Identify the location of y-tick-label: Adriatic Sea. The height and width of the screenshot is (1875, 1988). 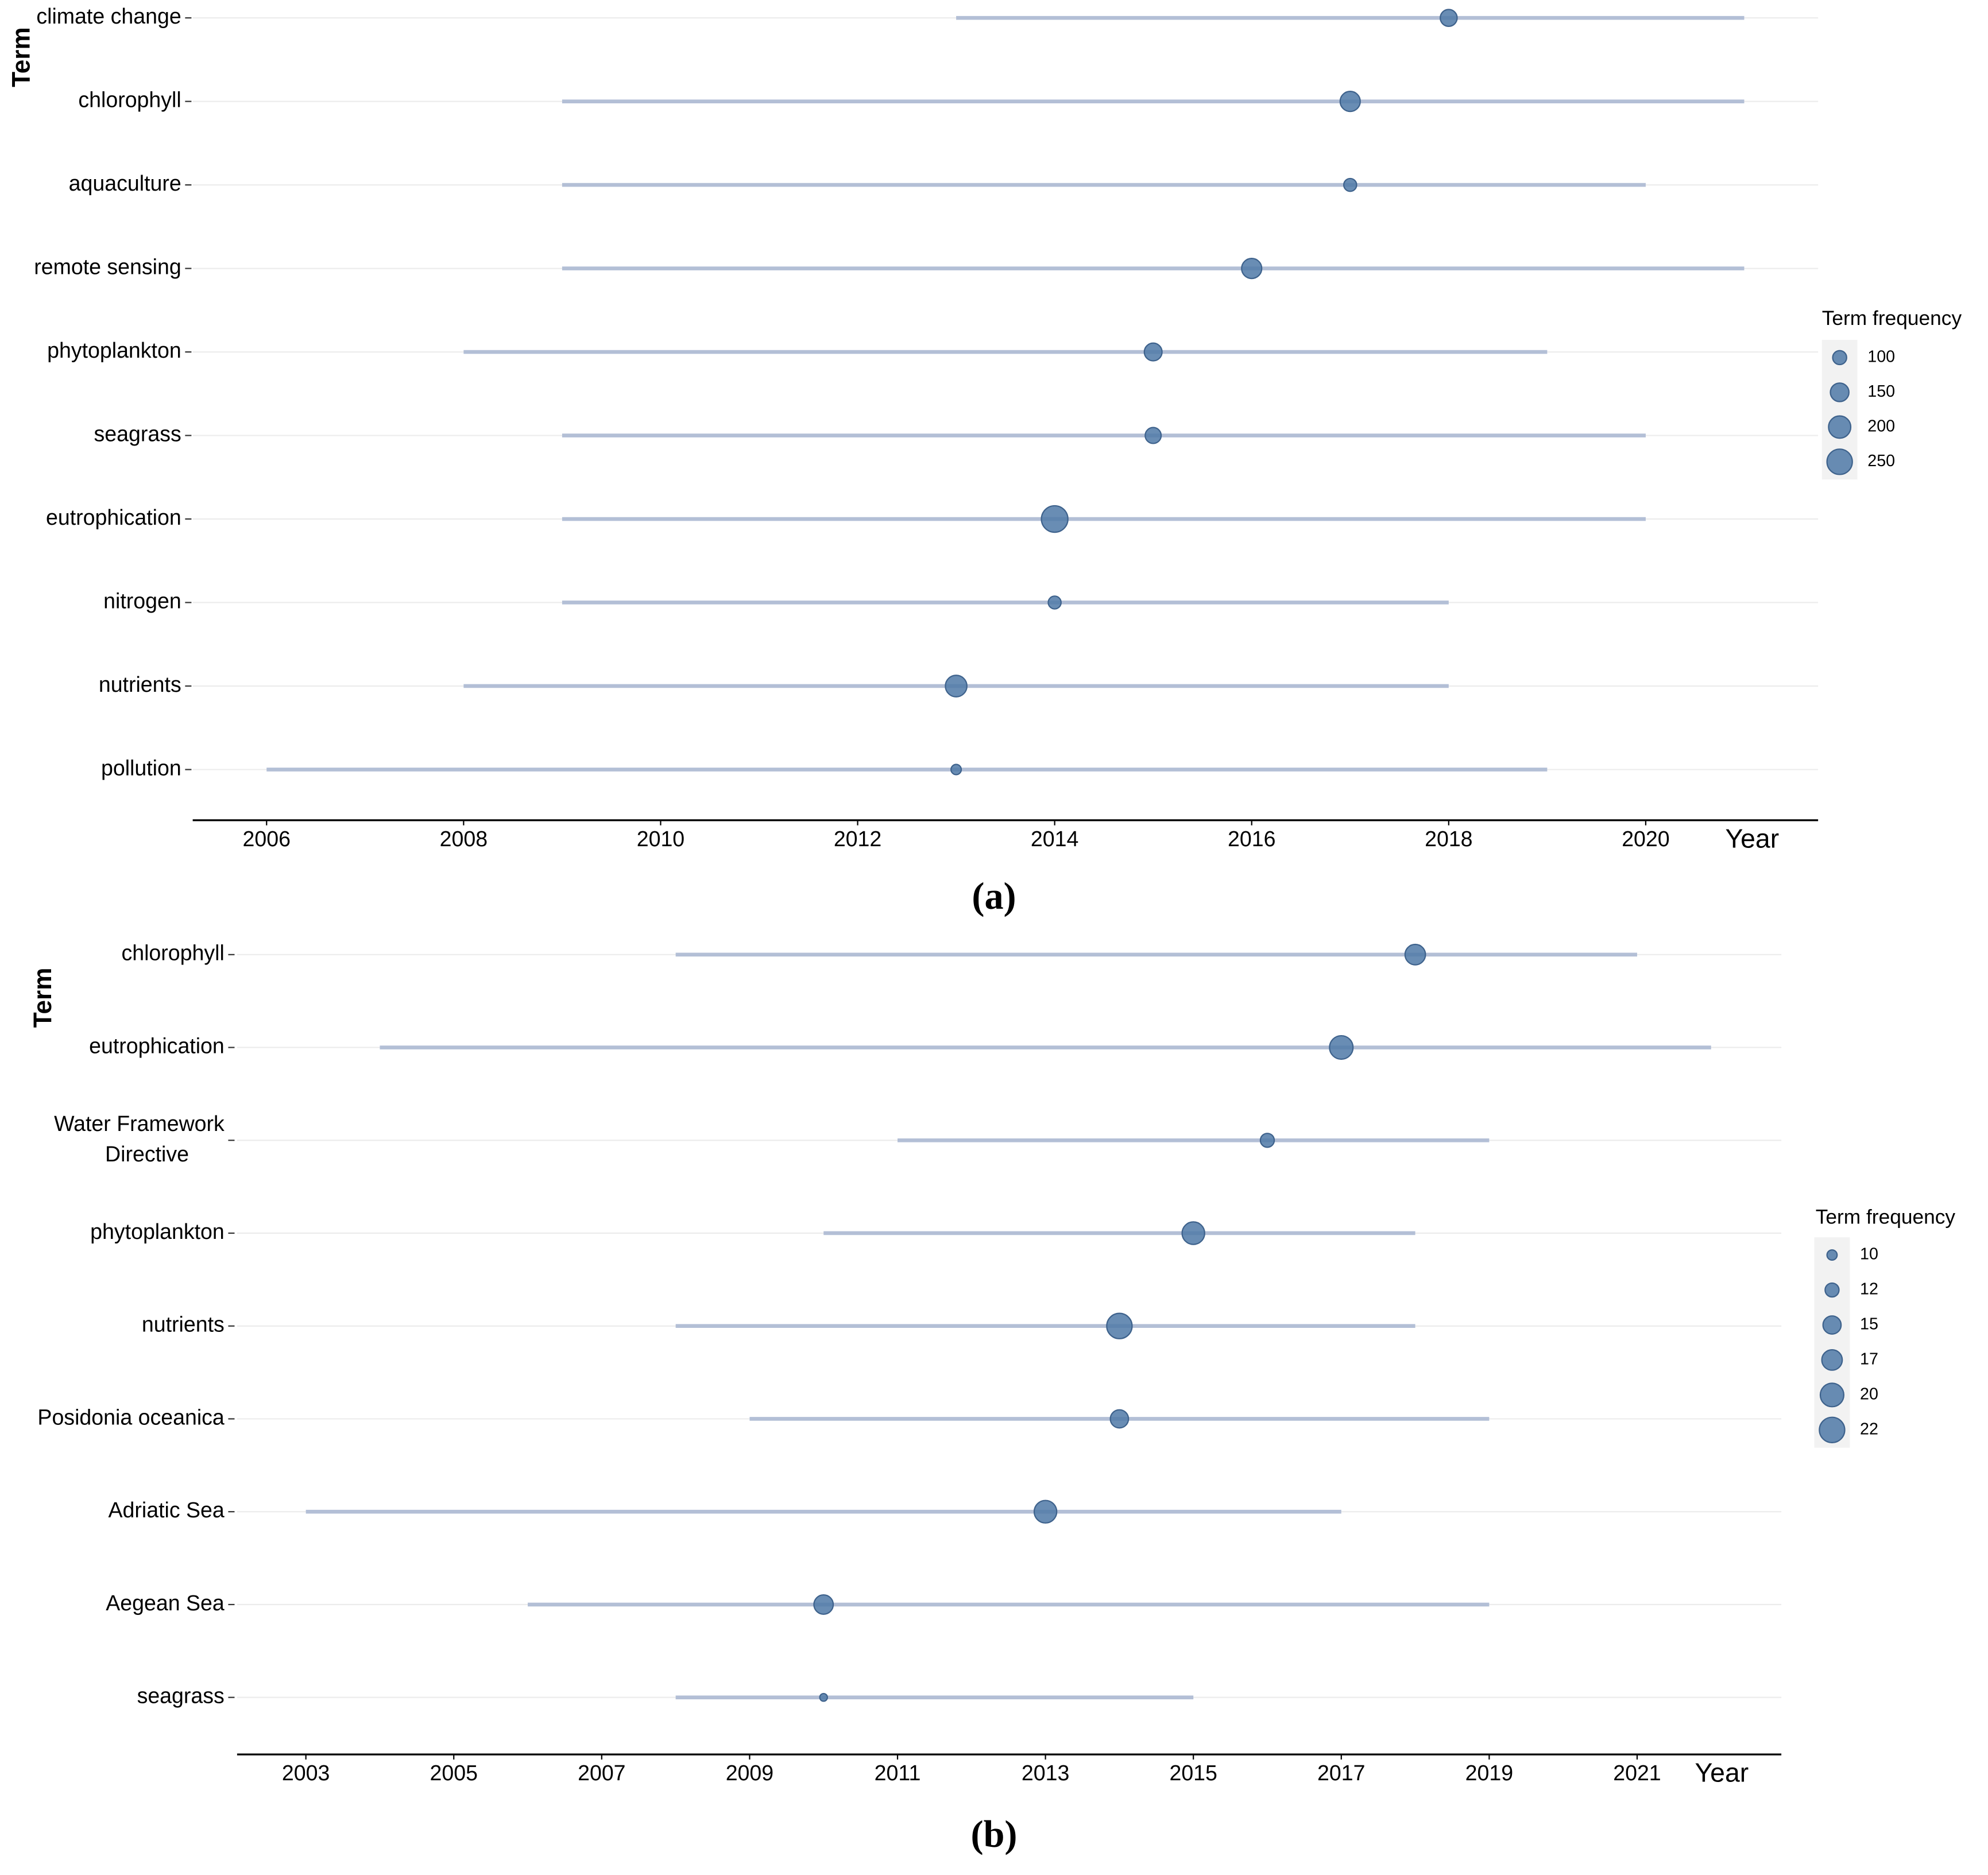
(167, 1510).